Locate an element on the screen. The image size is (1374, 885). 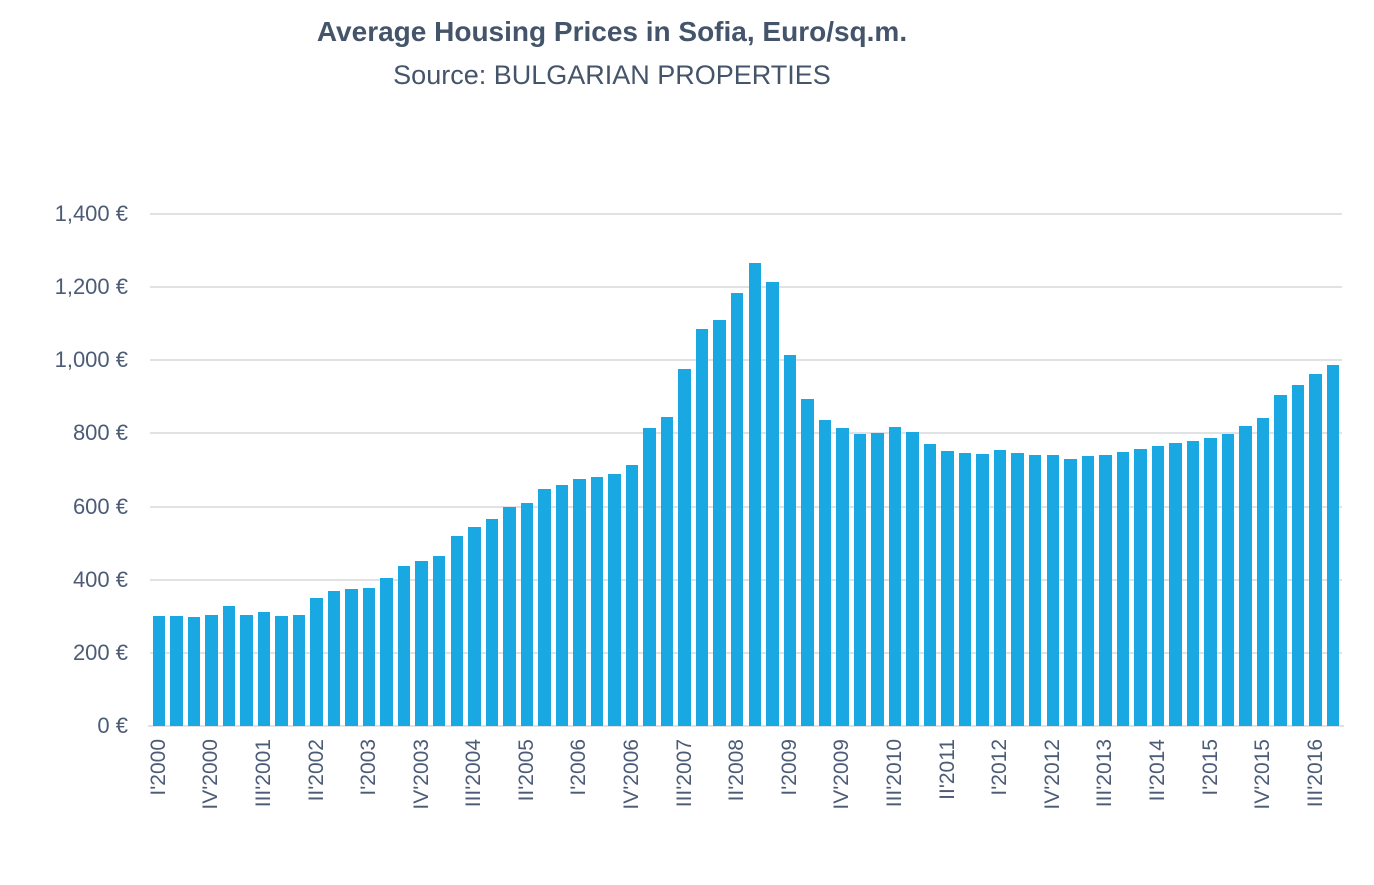
y-tick-label: 1,200 € is located at coordinates (91, 287).